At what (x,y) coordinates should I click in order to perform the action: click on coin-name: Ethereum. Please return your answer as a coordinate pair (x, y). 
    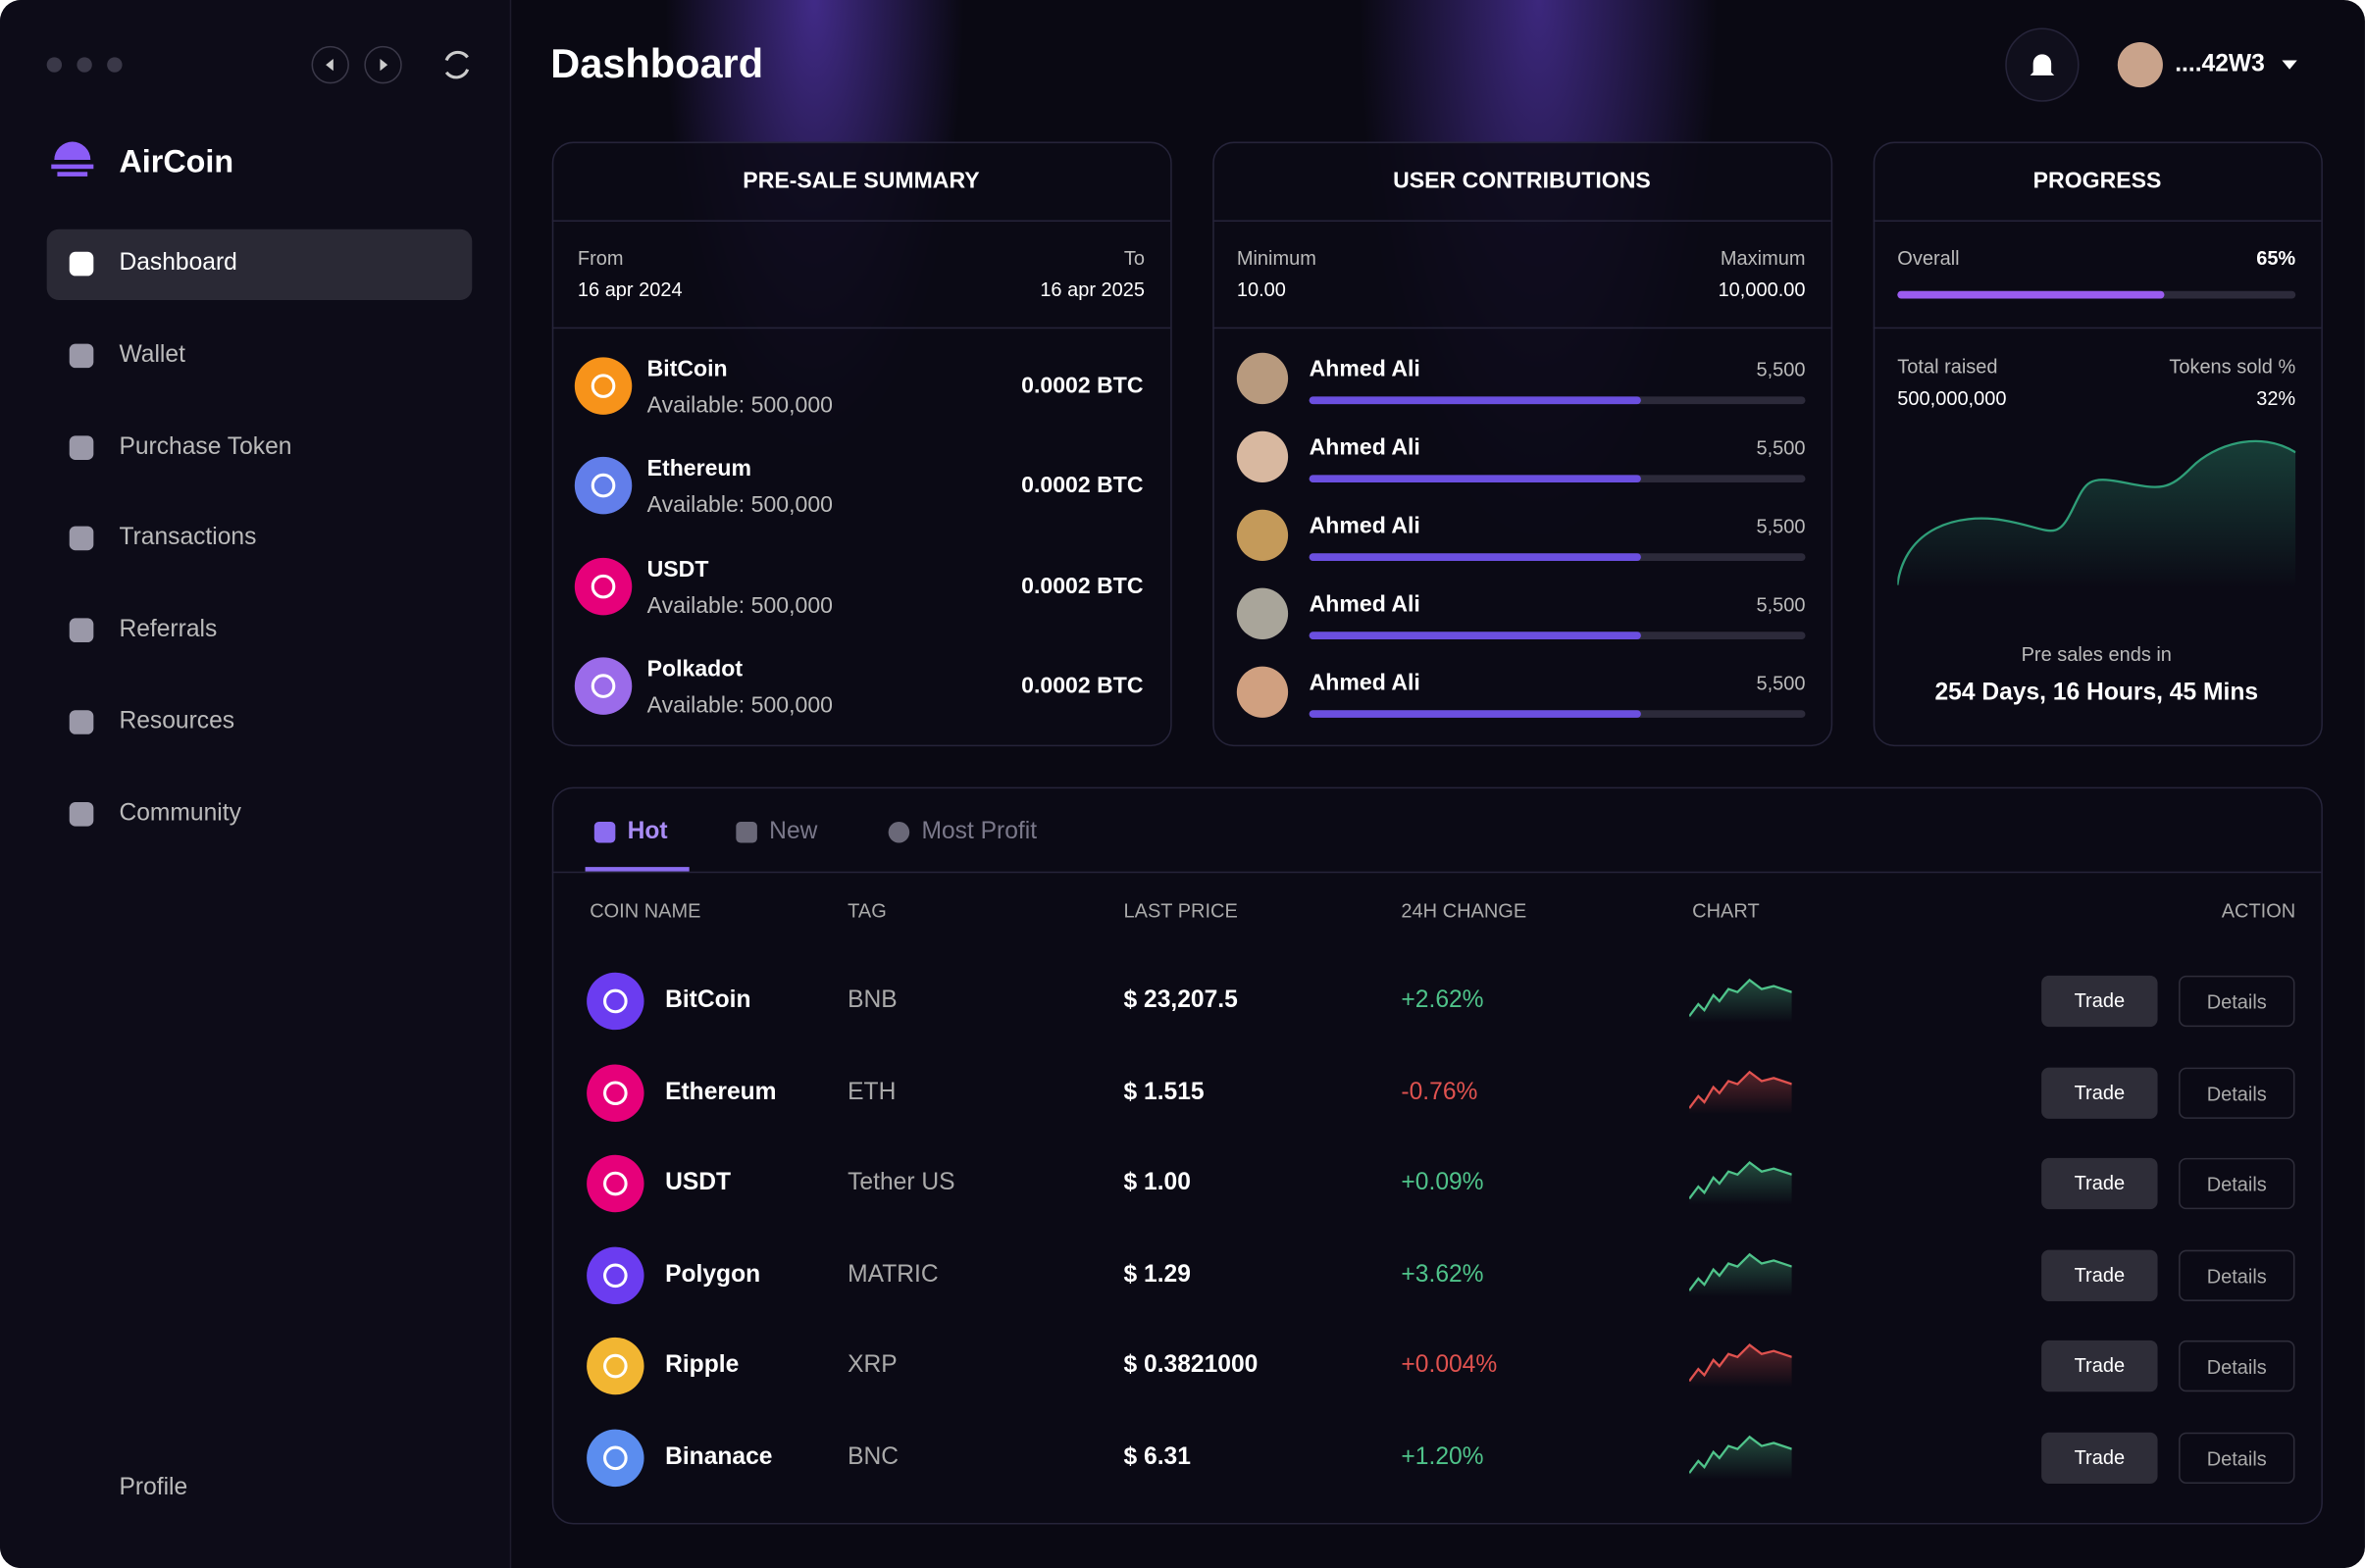
    Looking at the image, I should click on (699, 469).